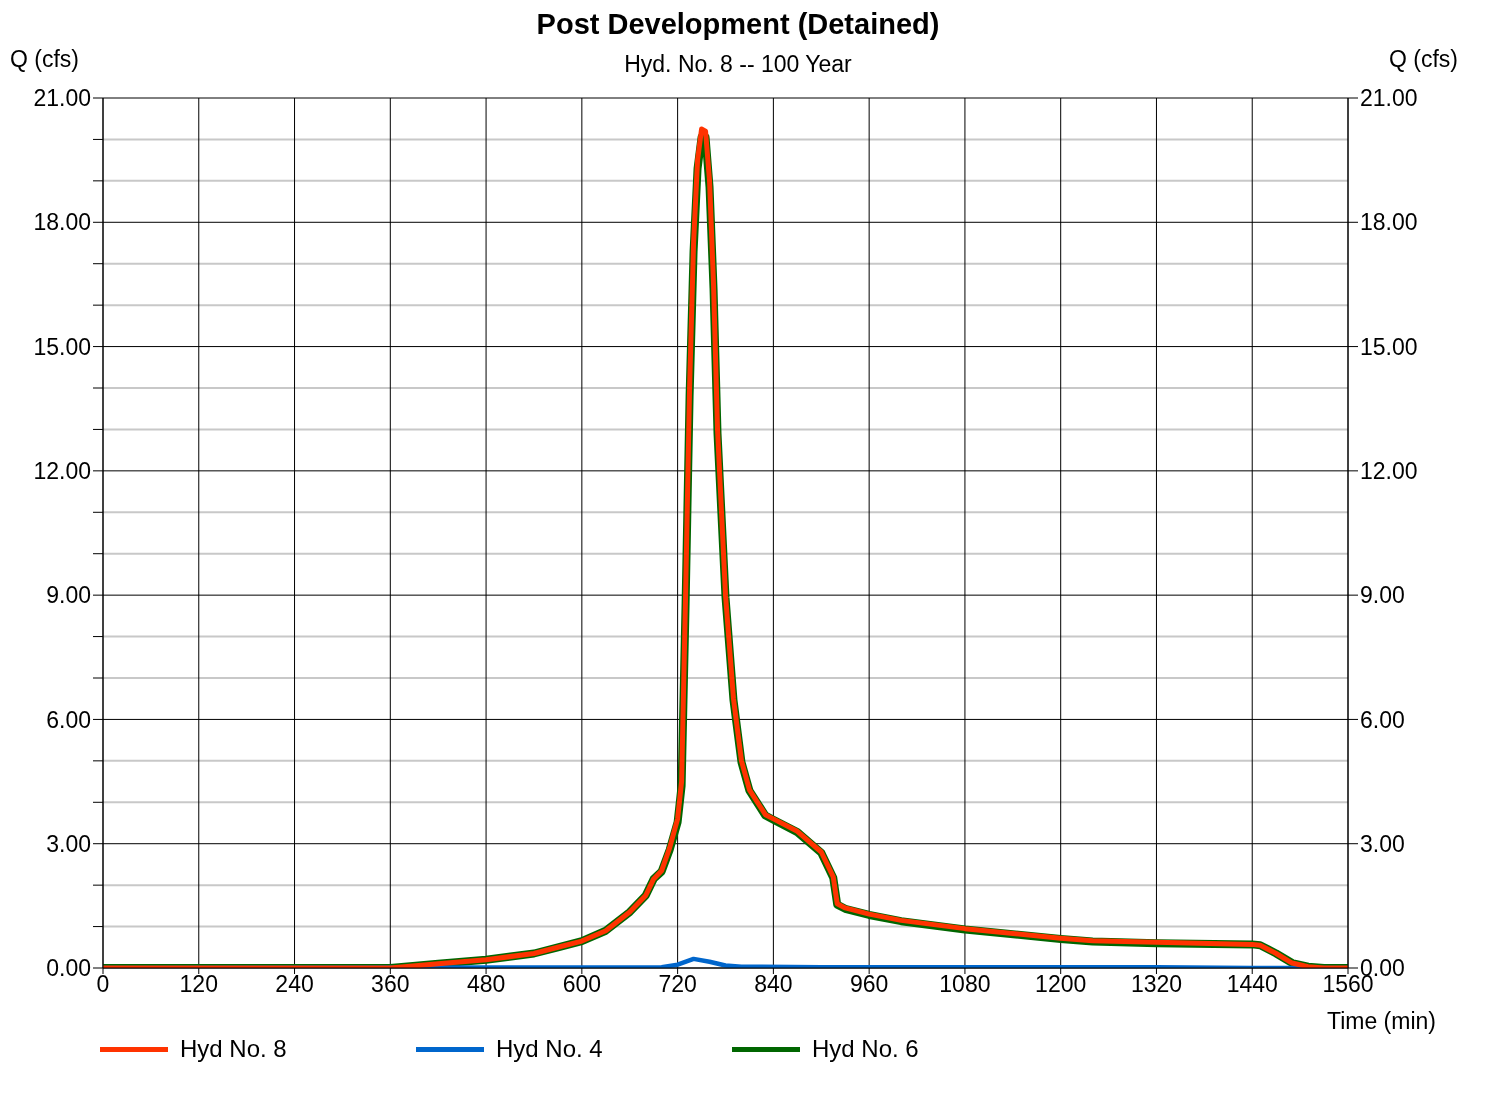 This screenshot has height=1112, width=1496. I want to click on y-axis-title: Q (cfs), so click(44, 59).